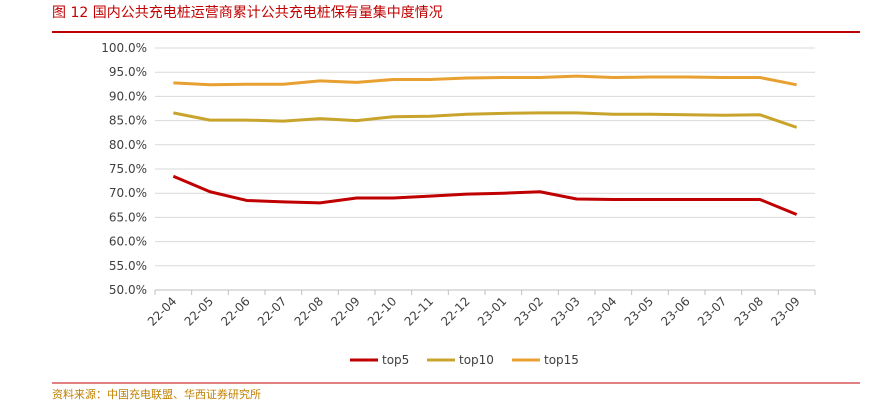 Image resolution: width=884 pixels, height=412 pixels. What do you see at coordinates (128, 169) in the screenshot?
I see `y-tick-label: 75.0%` at bounding box center [128, 169].